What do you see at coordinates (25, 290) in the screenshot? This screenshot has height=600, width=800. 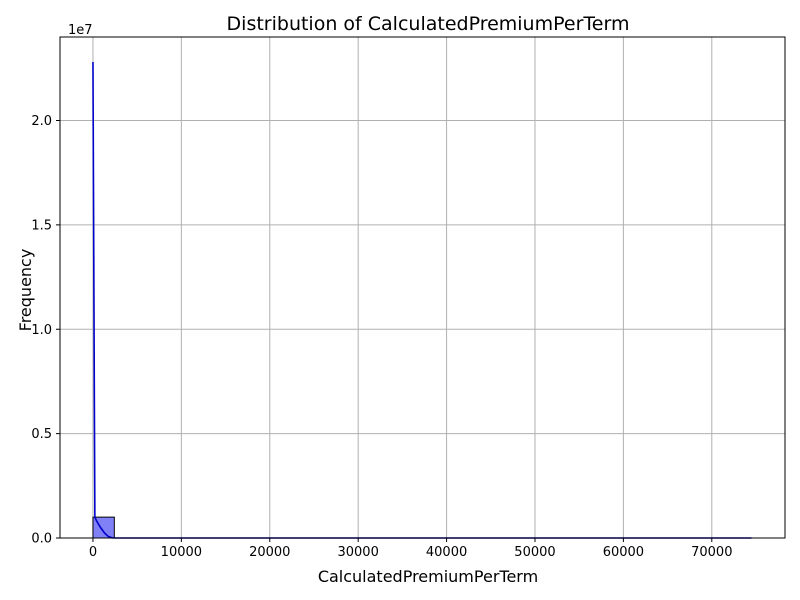 I see `y-axis-label: Frequency` at bounding box center [25, 290].